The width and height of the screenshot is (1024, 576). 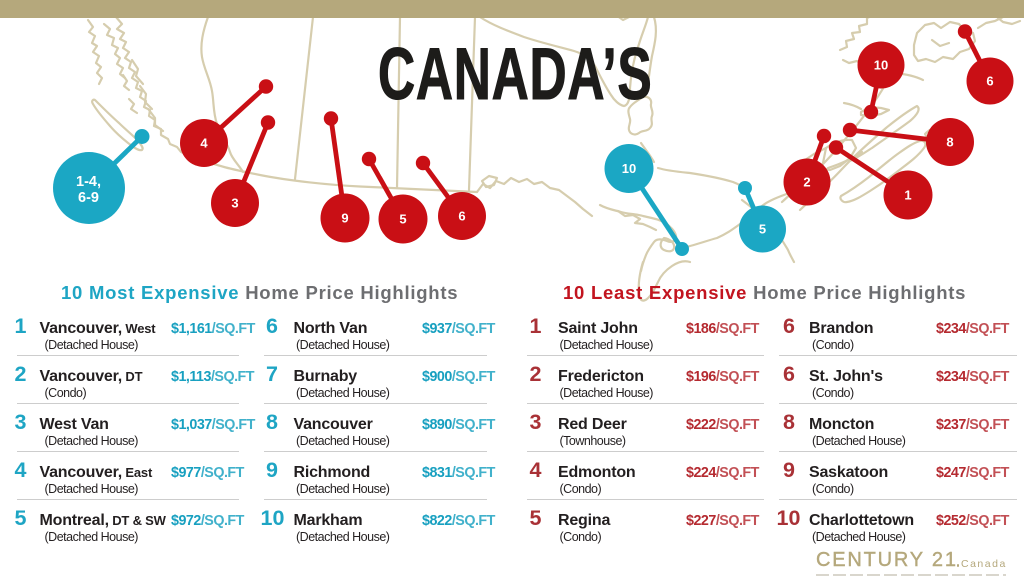 What do you see at coordinates (344, 218) in the screenshot?
I see `svg-text: 9` at bounding box center [344, 218].